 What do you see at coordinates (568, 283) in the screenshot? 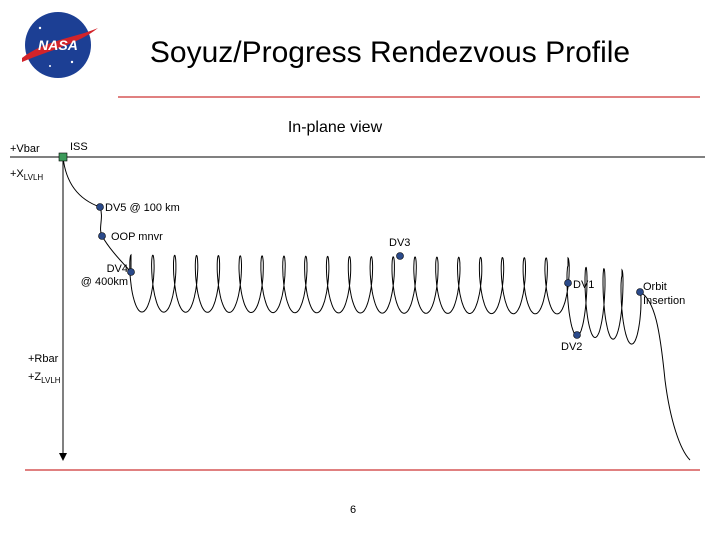
I see `dv1-marker` at bounding box center [568, 283].